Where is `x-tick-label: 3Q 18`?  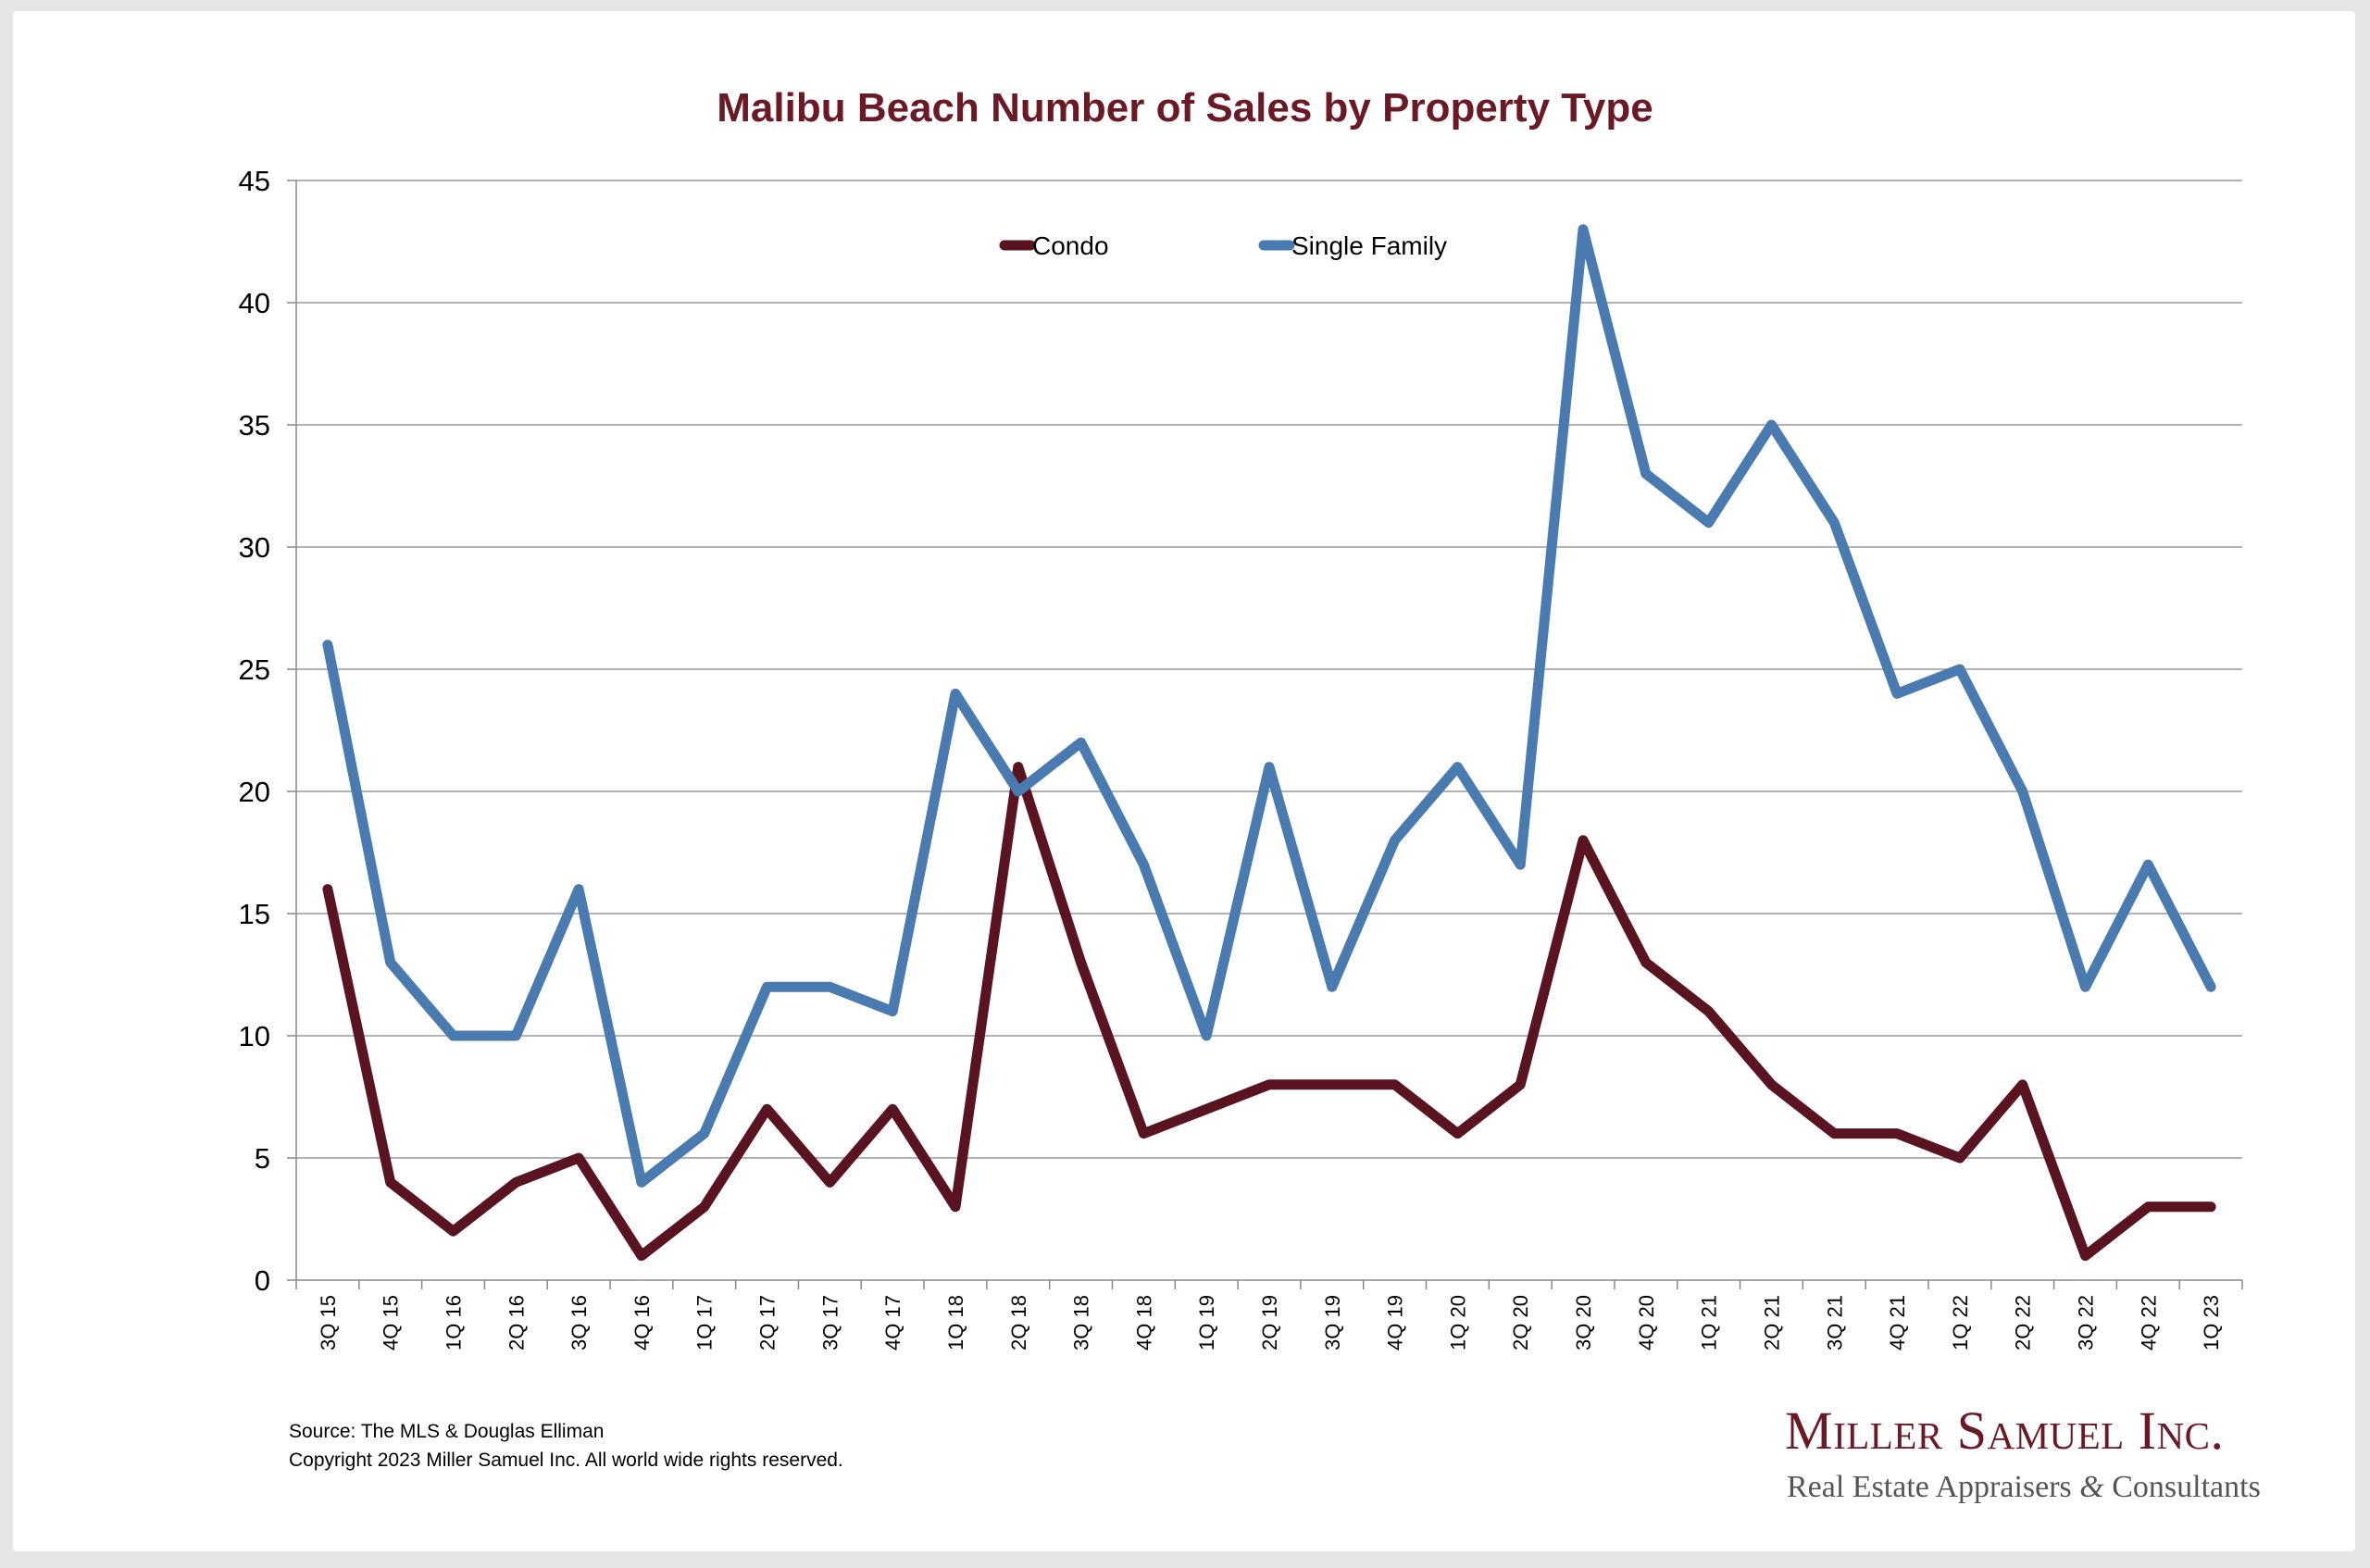
x-tick-label: 3Q 18 is located at coordinates (1081, 1322).